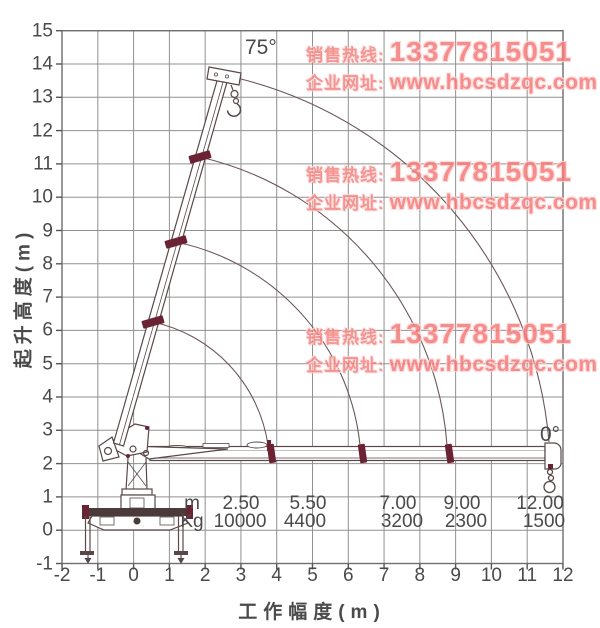 This screenshot has height=628, width=600. What do you see at coordinates (277, 575) in the screenshot?
I see `x-tick-label: 4` at bounding box center [277, 575].